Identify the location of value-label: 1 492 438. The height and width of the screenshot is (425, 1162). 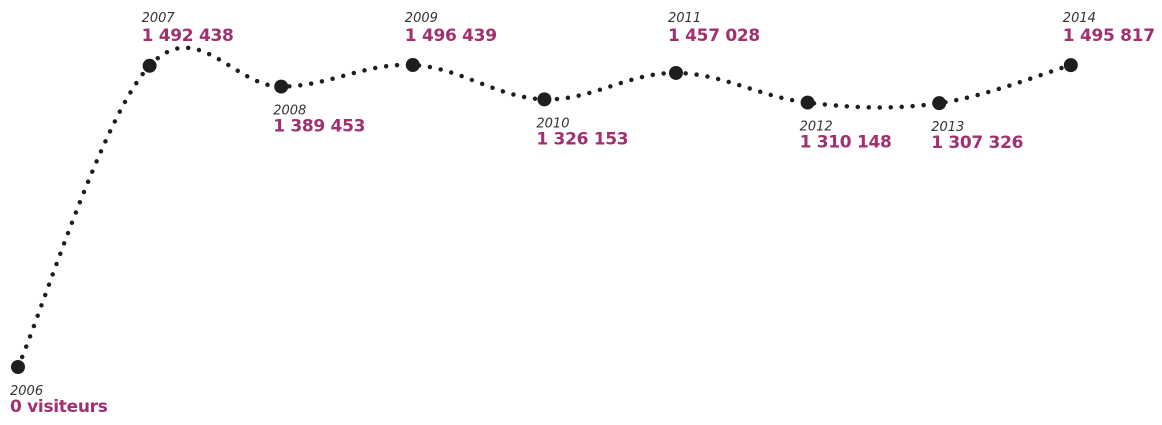
(188, 36).